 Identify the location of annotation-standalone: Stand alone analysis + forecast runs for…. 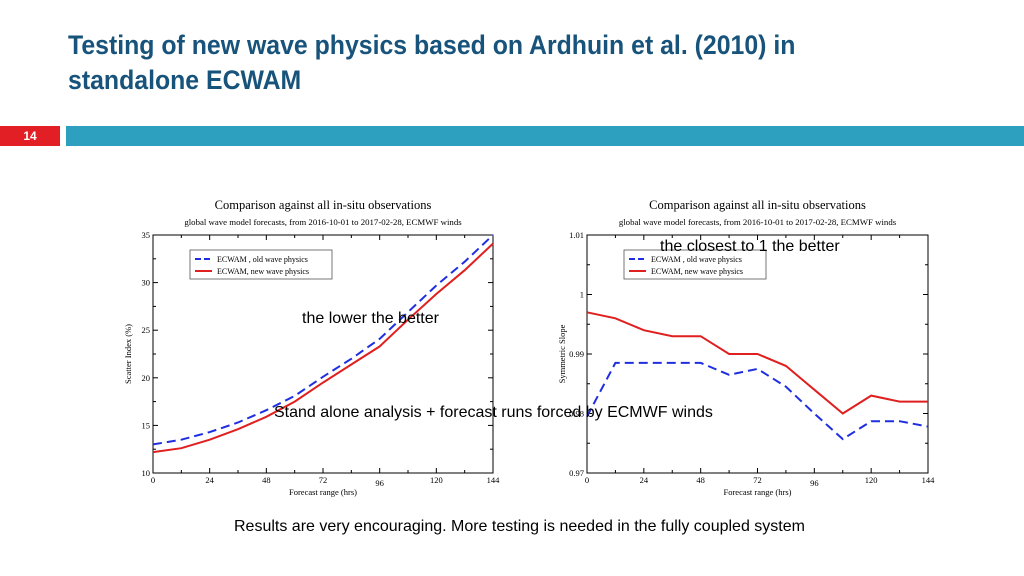
(493, 412).